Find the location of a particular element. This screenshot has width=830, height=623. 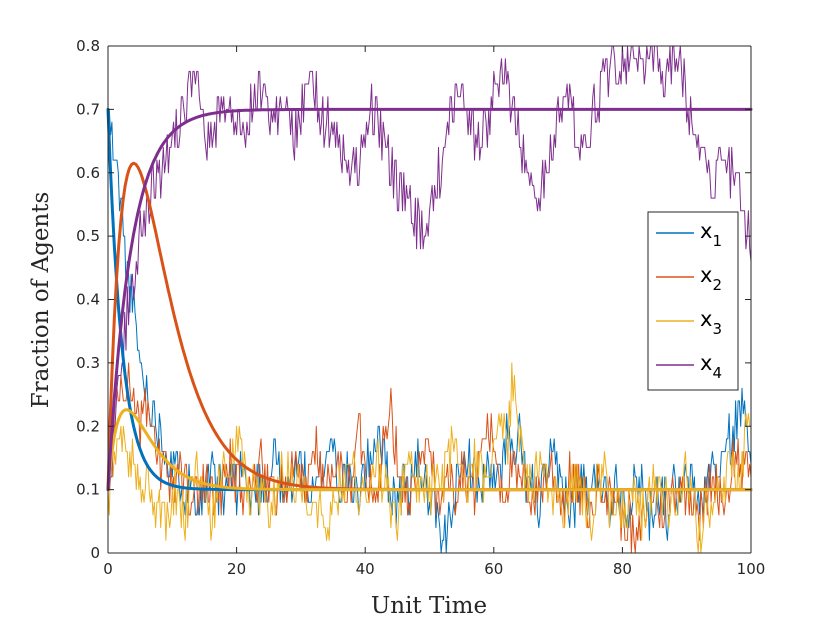

y-tick-label: 0.6 is located at coordinates (88, 173).